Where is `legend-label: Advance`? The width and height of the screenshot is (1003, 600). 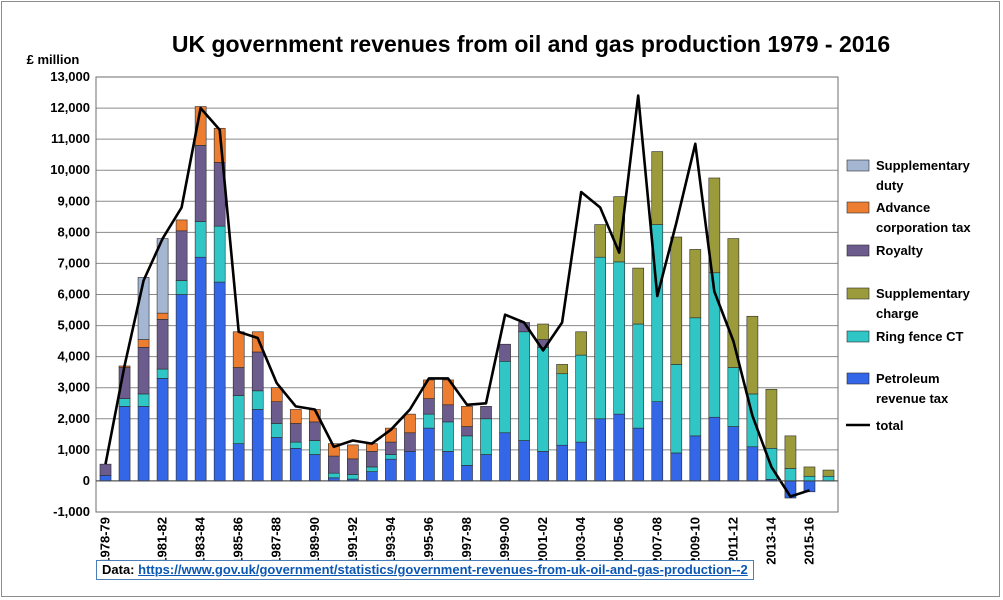 legend-label: Advance is located at coordinates (903, 207).